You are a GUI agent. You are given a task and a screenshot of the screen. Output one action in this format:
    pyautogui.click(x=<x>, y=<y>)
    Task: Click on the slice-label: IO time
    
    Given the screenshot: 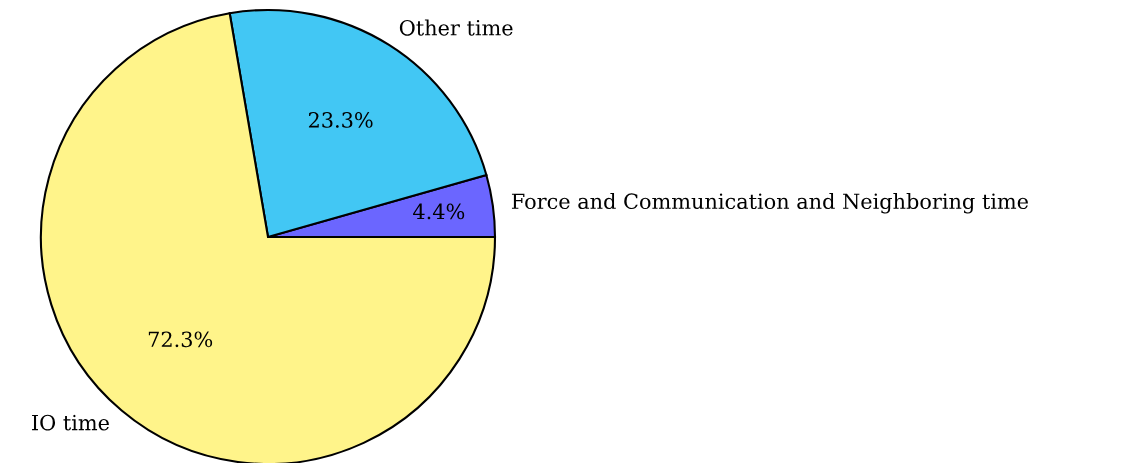 What is the action you would take?
    pyautogui.click(x=70, y=422)
    